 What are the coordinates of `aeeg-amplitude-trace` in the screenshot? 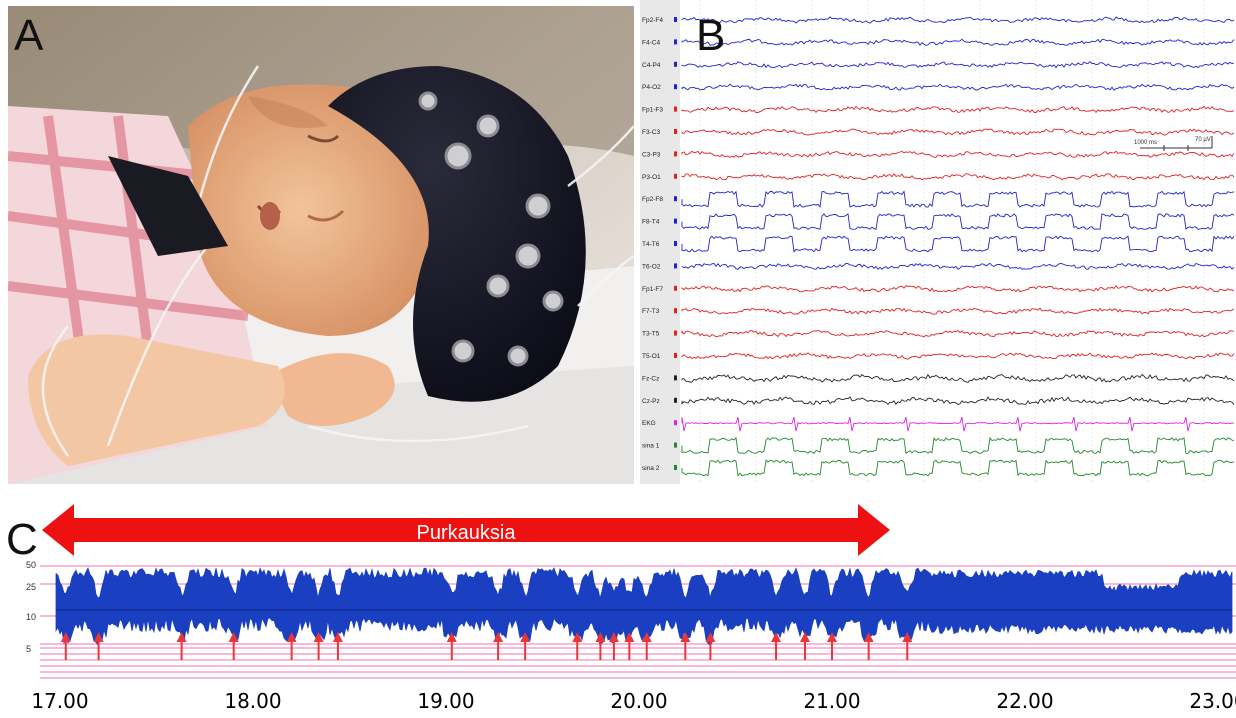 It's located at (644, 607).